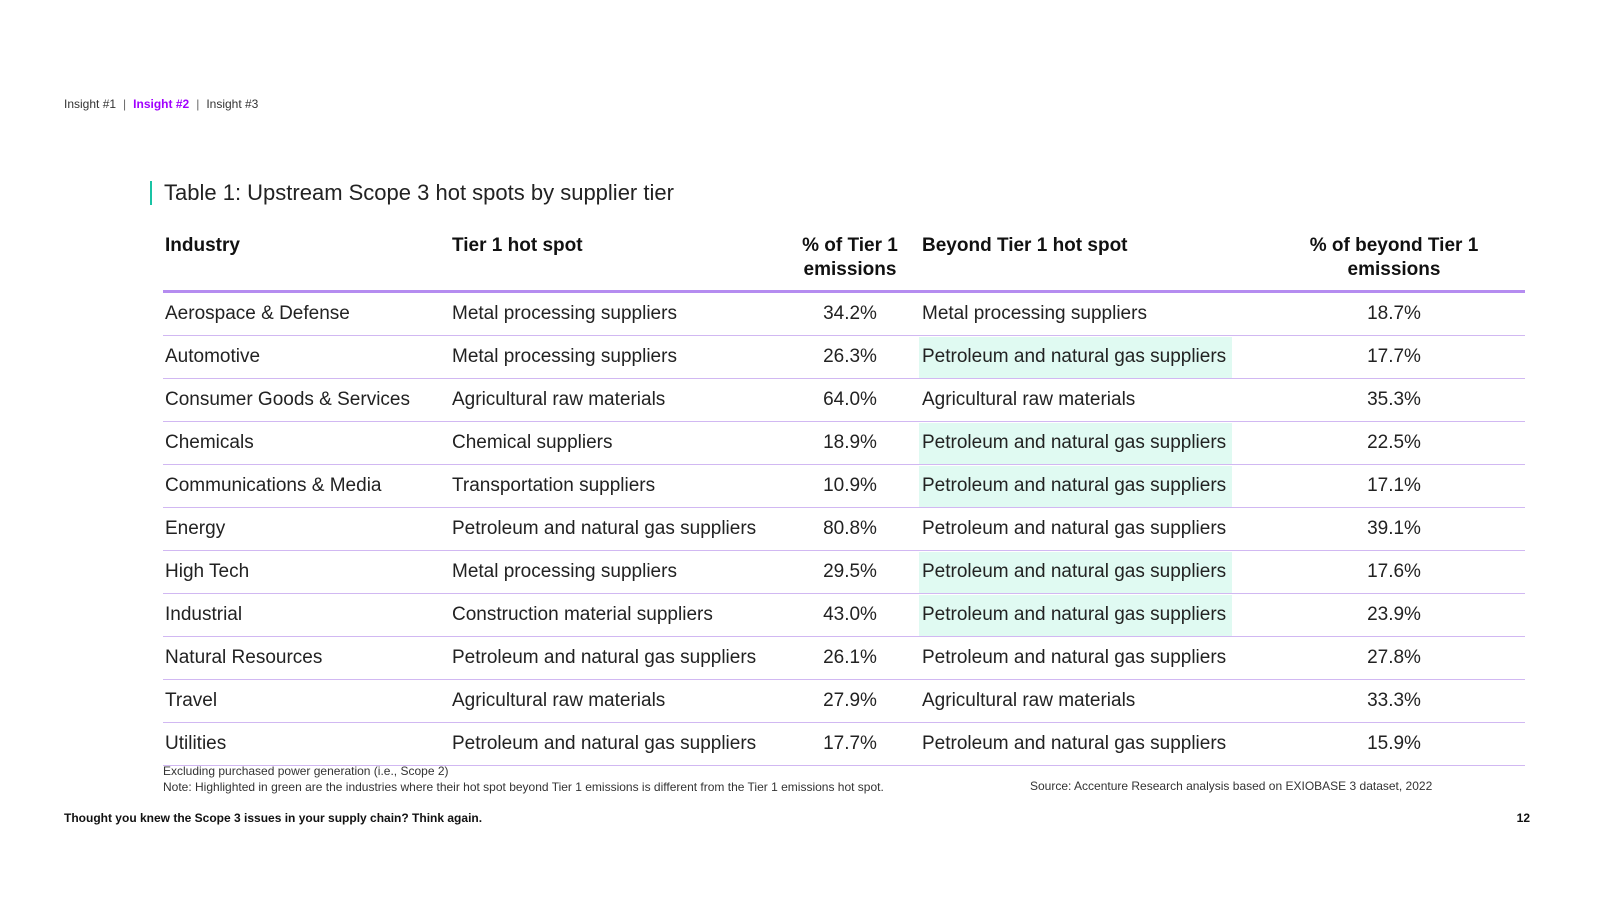 This screenshot has height=900, width=1600. Describe the element at coordinates (1394, 529) in the screenshot. I see `cell-beyond-pct: 39.1%` at that location.